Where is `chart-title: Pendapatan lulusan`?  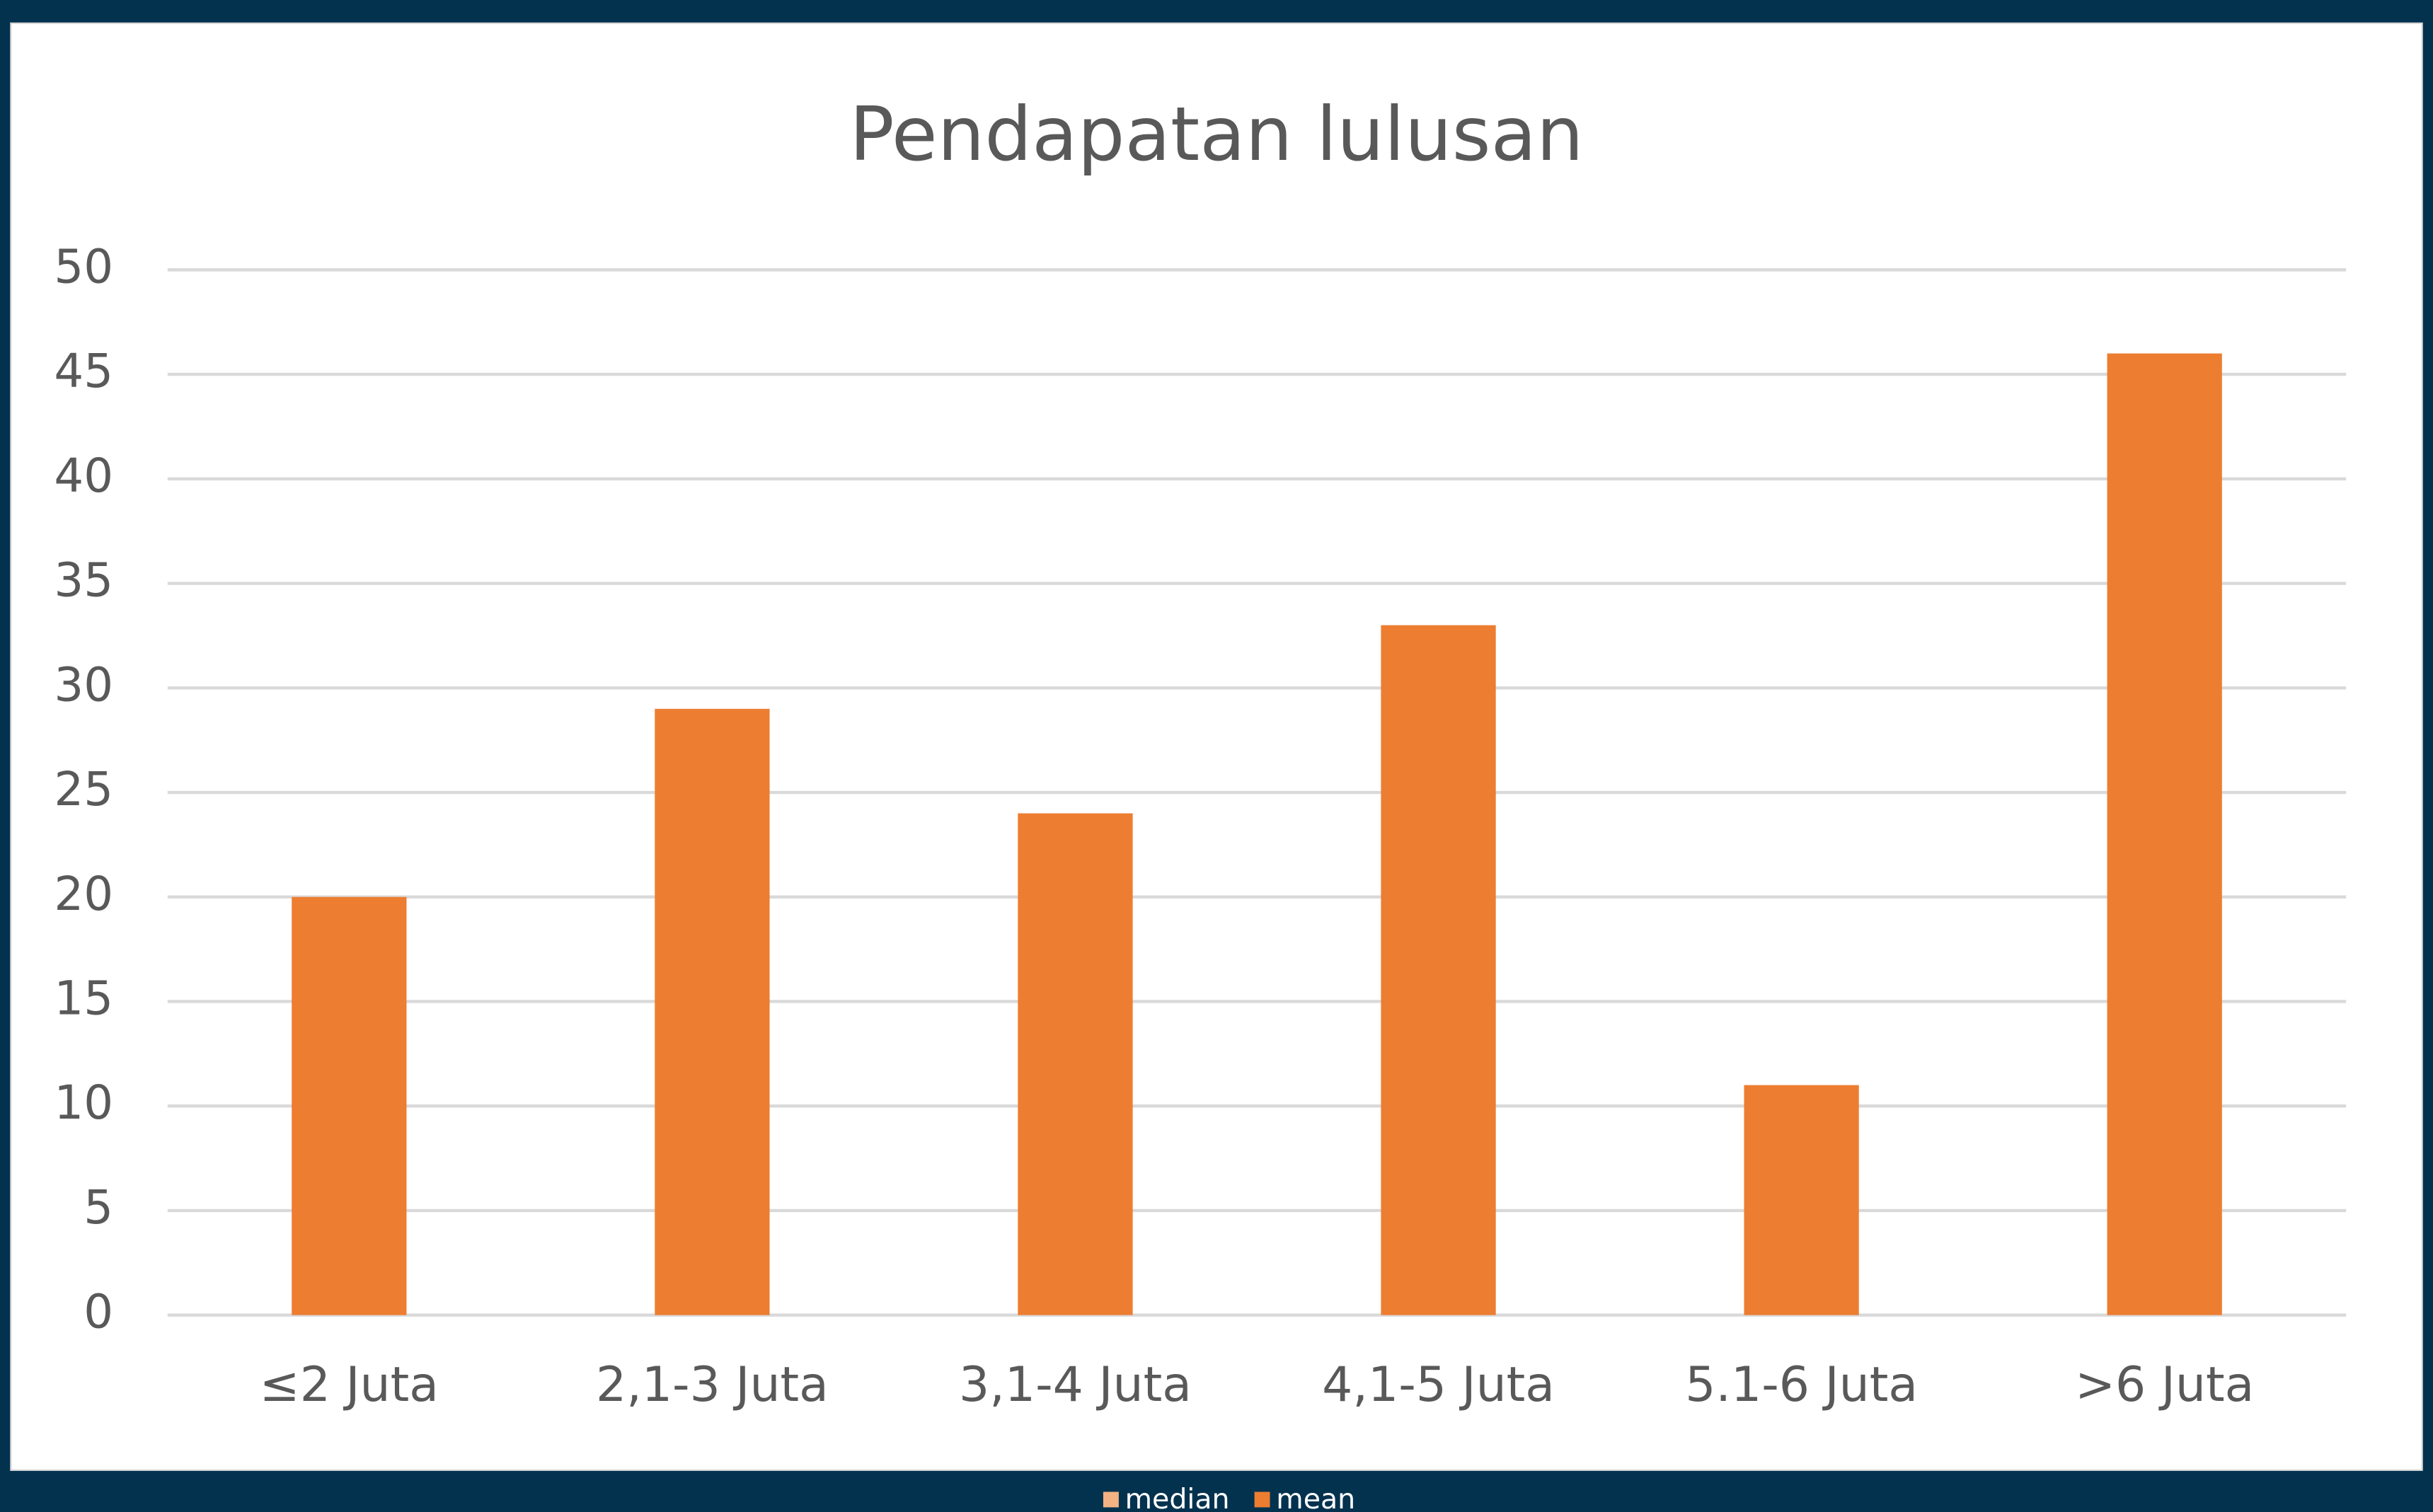
chart-title: Pendapatan lulusan is located at coordinates (1216, 135).